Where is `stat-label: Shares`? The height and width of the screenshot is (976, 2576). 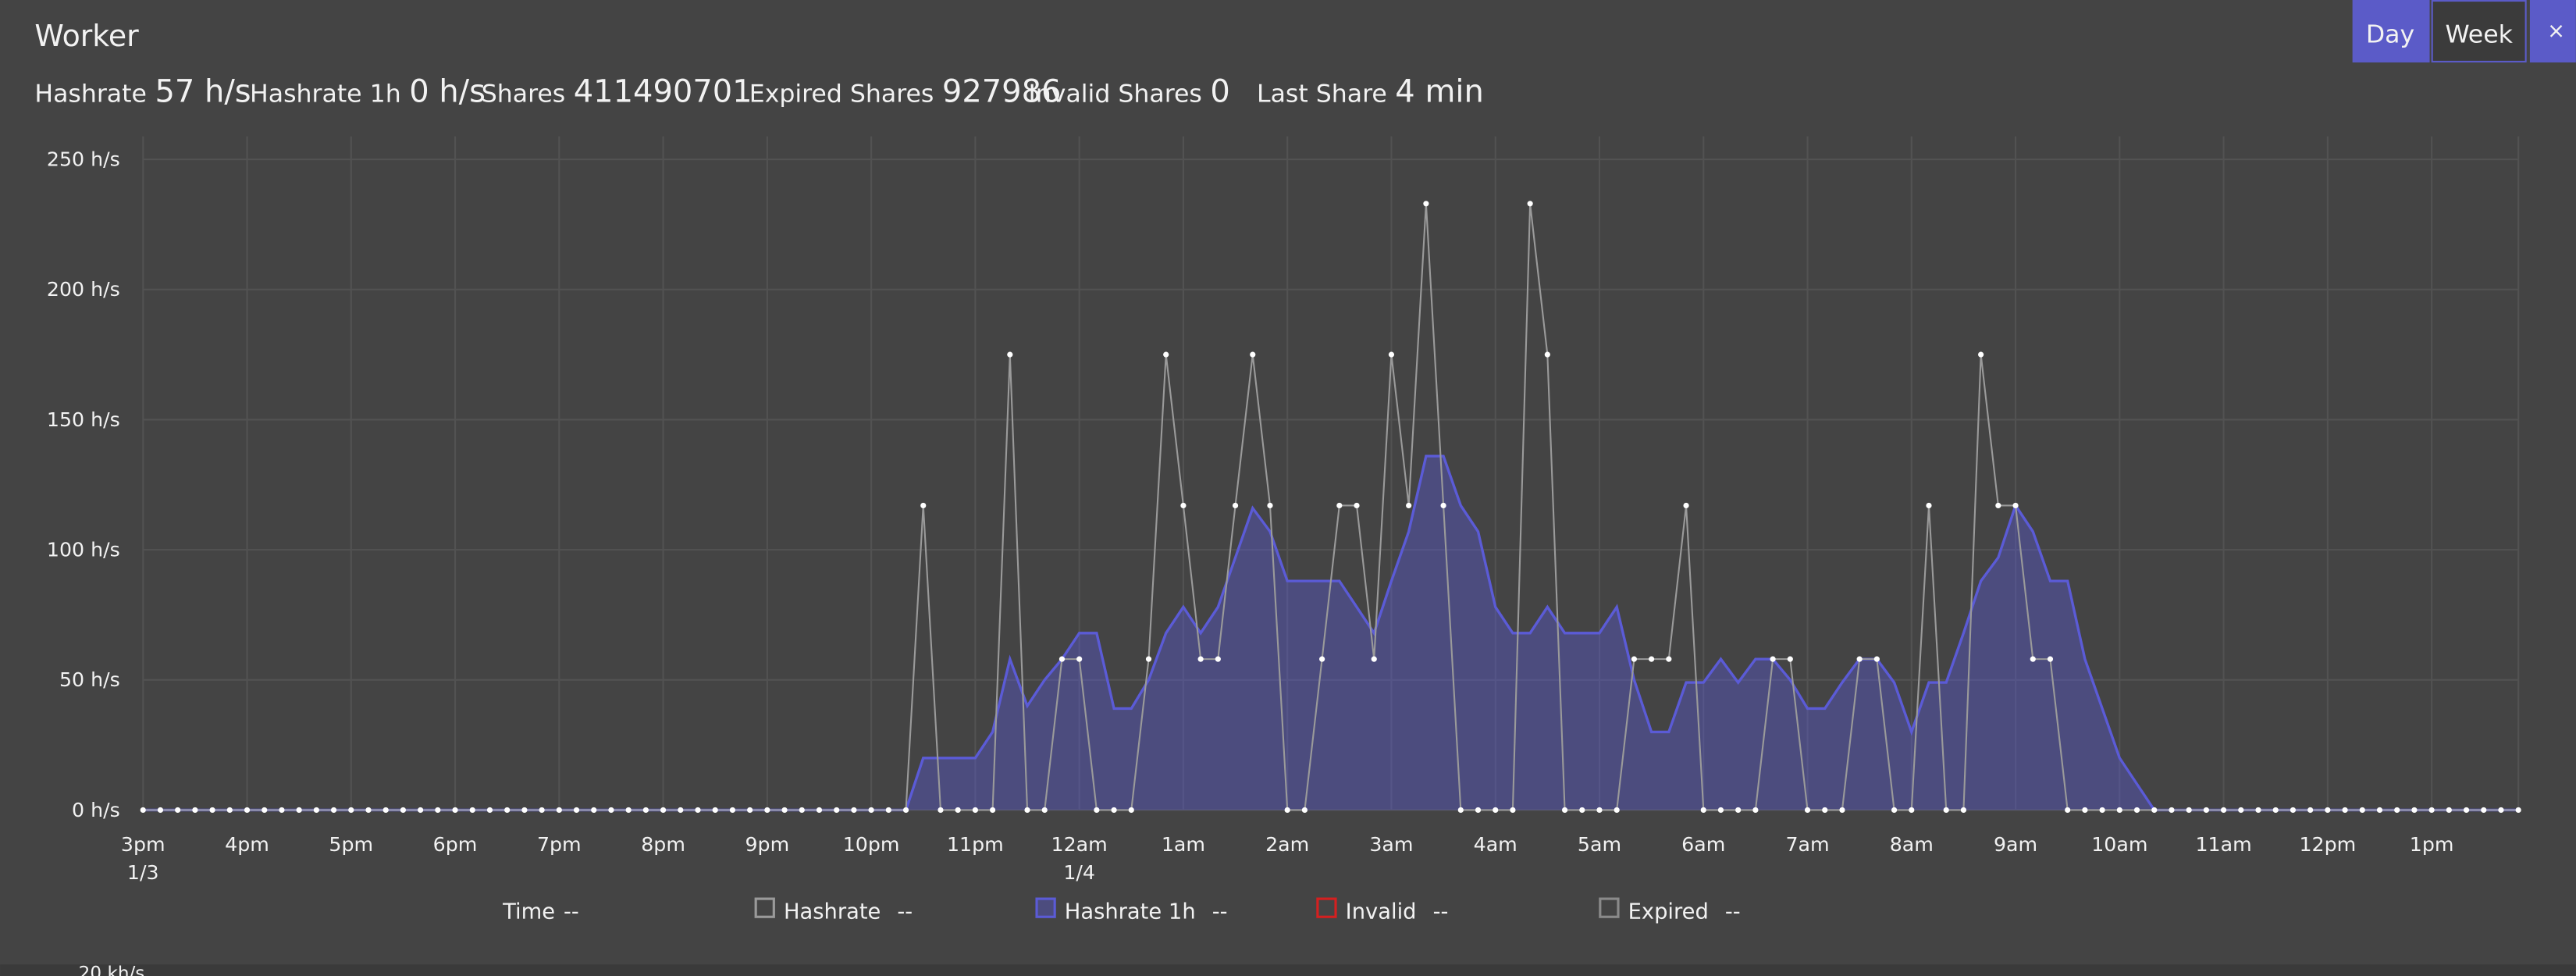
stat-label: Shares is located at coordinates (523, 94).